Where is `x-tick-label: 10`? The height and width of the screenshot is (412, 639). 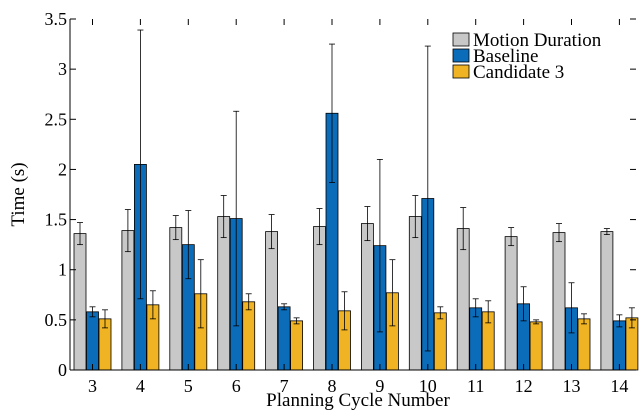
x-tick-label: 10 is located at coordinates (428, 386).